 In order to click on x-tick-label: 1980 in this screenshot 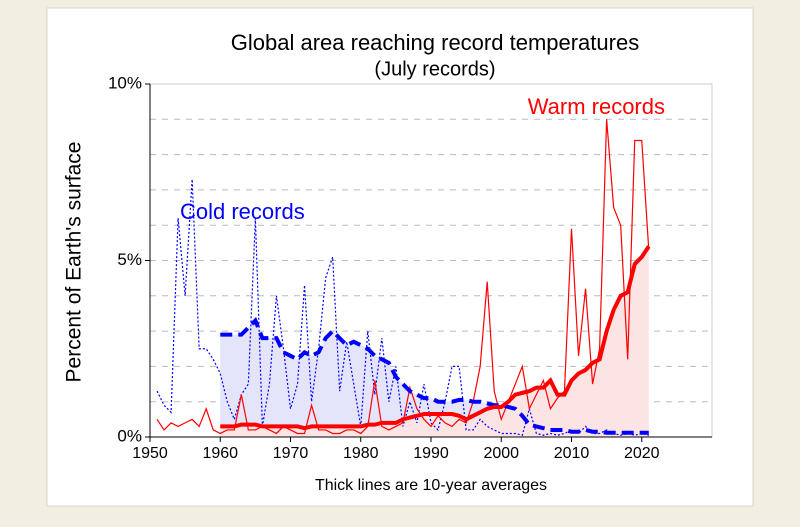, I will do `click(361, 453)`.